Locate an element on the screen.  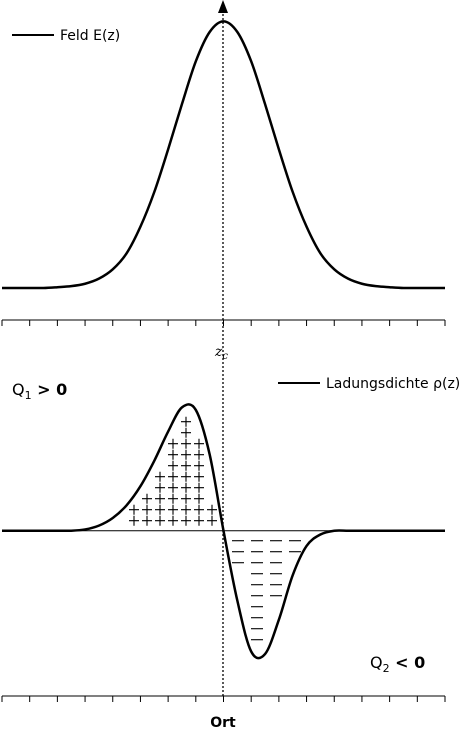
q1-sub: 1 is located at coordinates (28, 395).